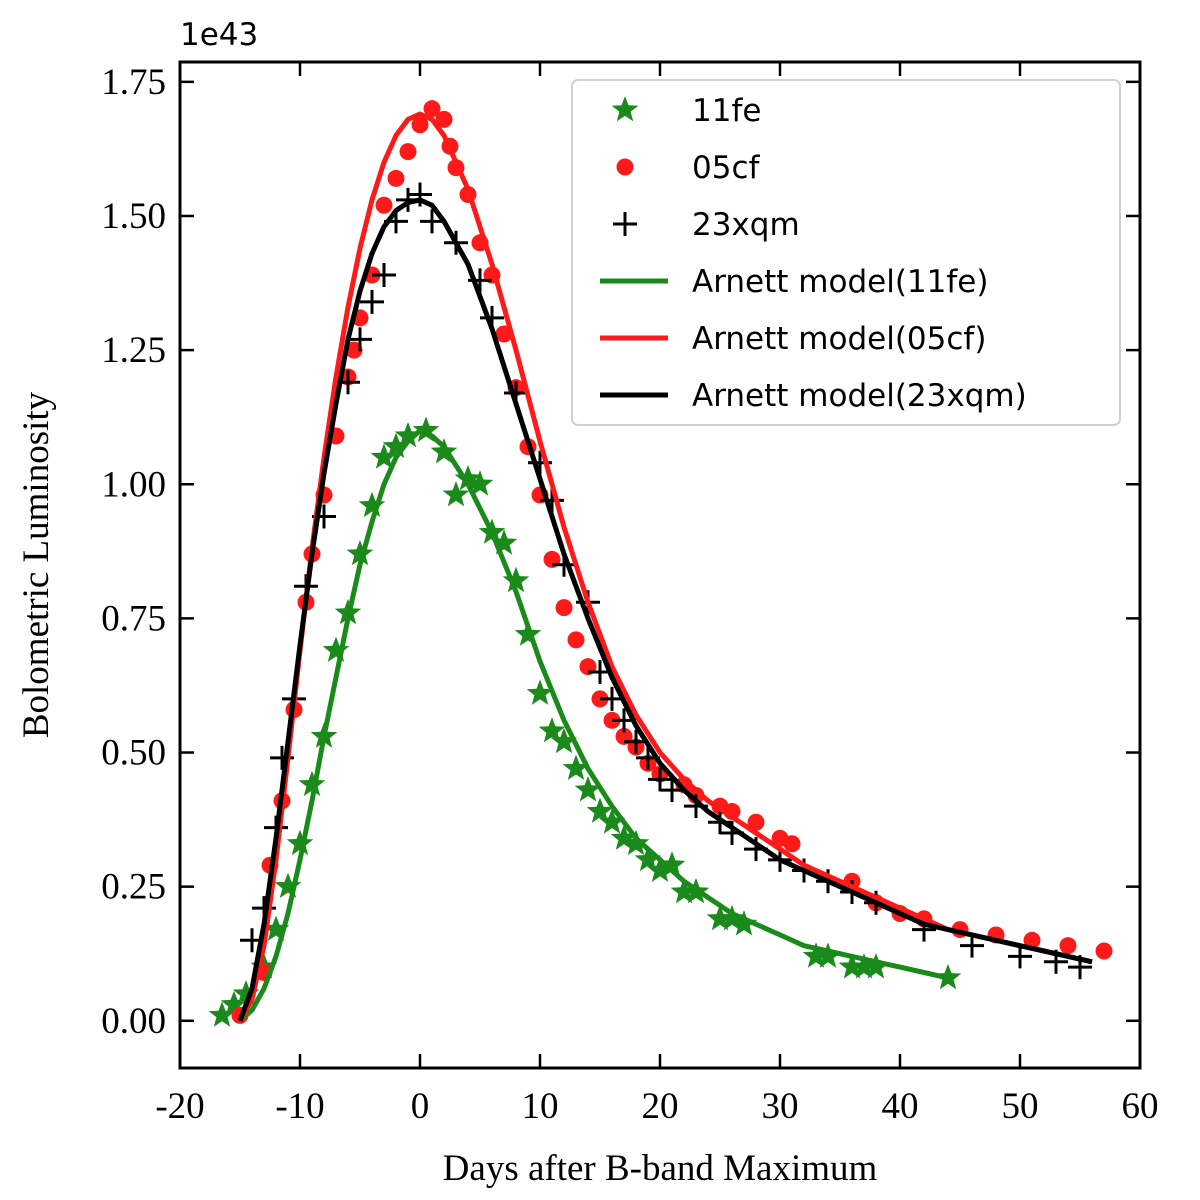 The image size is (1200, 1200). I want to click on x-tick-label: 60, so click(1140, 1106).